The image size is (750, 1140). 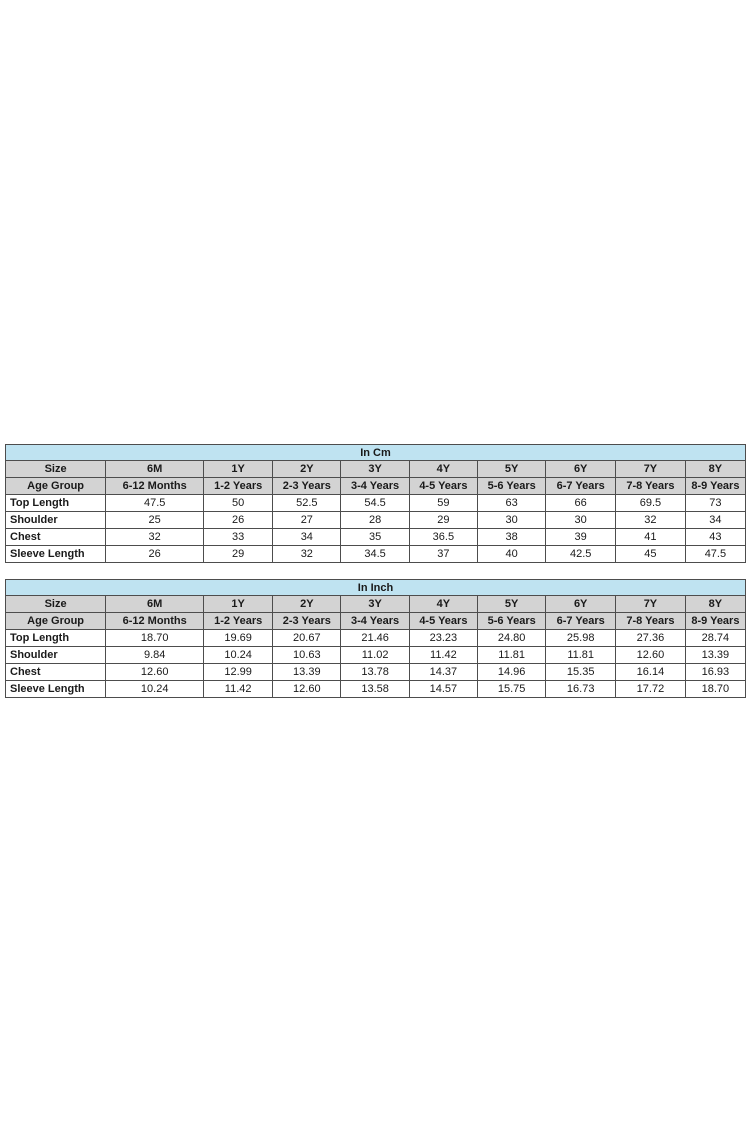 I want to click on size-header-row: Size 6M 1Y 2Y 3Y 4Y 5Y 6Y 7Y 8Y, so click(x=375, y=604).